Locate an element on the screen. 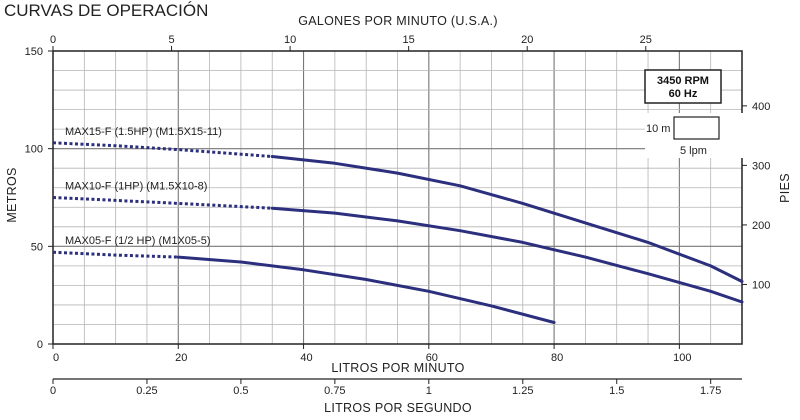 The width and height of the screenshot is (800, 420). speed-box-frame is located at coordinates (683, 86).